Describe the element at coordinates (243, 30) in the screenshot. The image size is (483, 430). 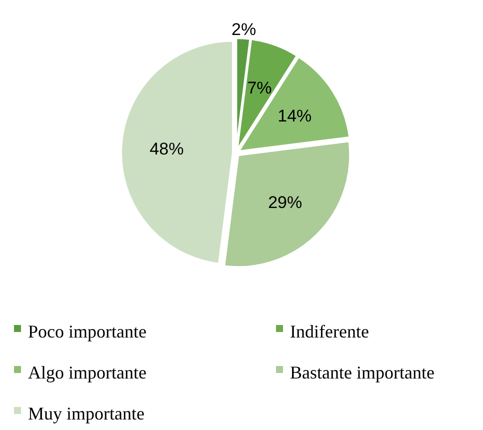
I see `data-label: 2%` at that location.